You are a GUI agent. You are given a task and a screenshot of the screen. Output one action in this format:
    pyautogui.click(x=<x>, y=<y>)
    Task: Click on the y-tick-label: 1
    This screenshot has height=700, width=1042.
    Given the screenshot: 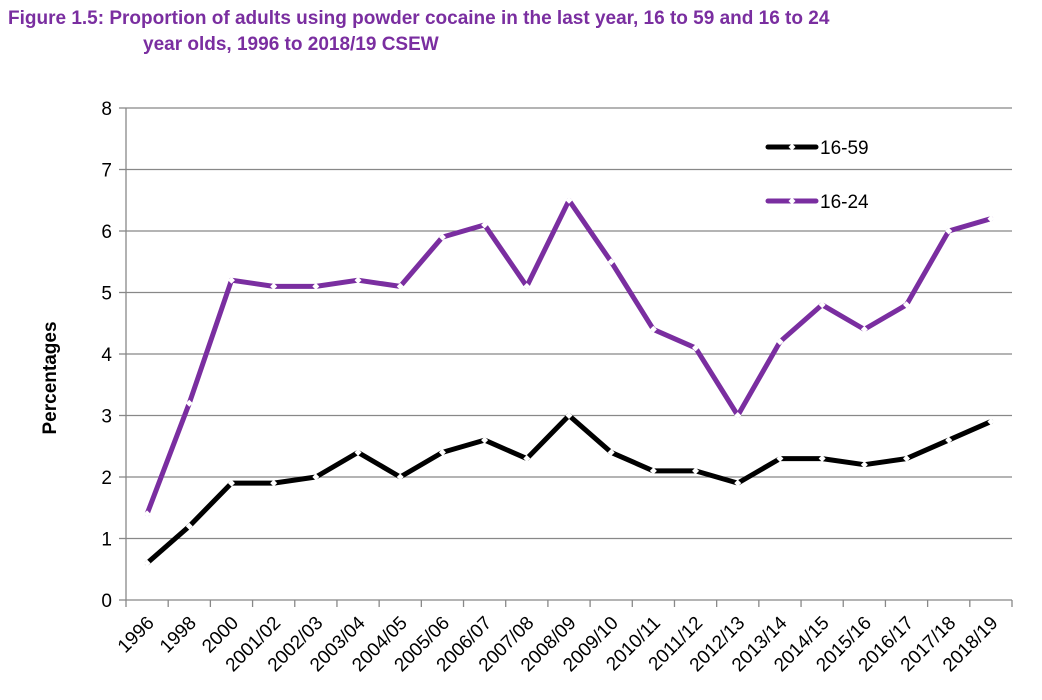 What is the action you would take?
    pyautogui.click(x=106, y=540)
    